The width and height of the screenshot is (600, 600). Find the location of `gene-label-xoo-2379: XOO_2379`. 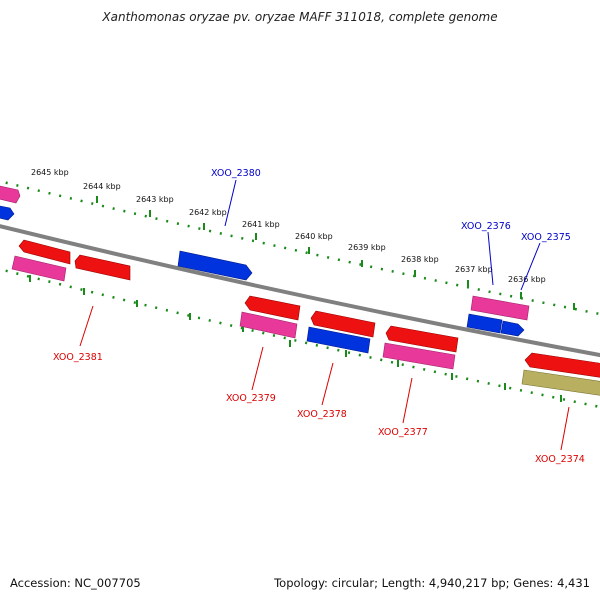

gene-label-xoo-2379: XOO_2379 is located at coordinates (251, 398).